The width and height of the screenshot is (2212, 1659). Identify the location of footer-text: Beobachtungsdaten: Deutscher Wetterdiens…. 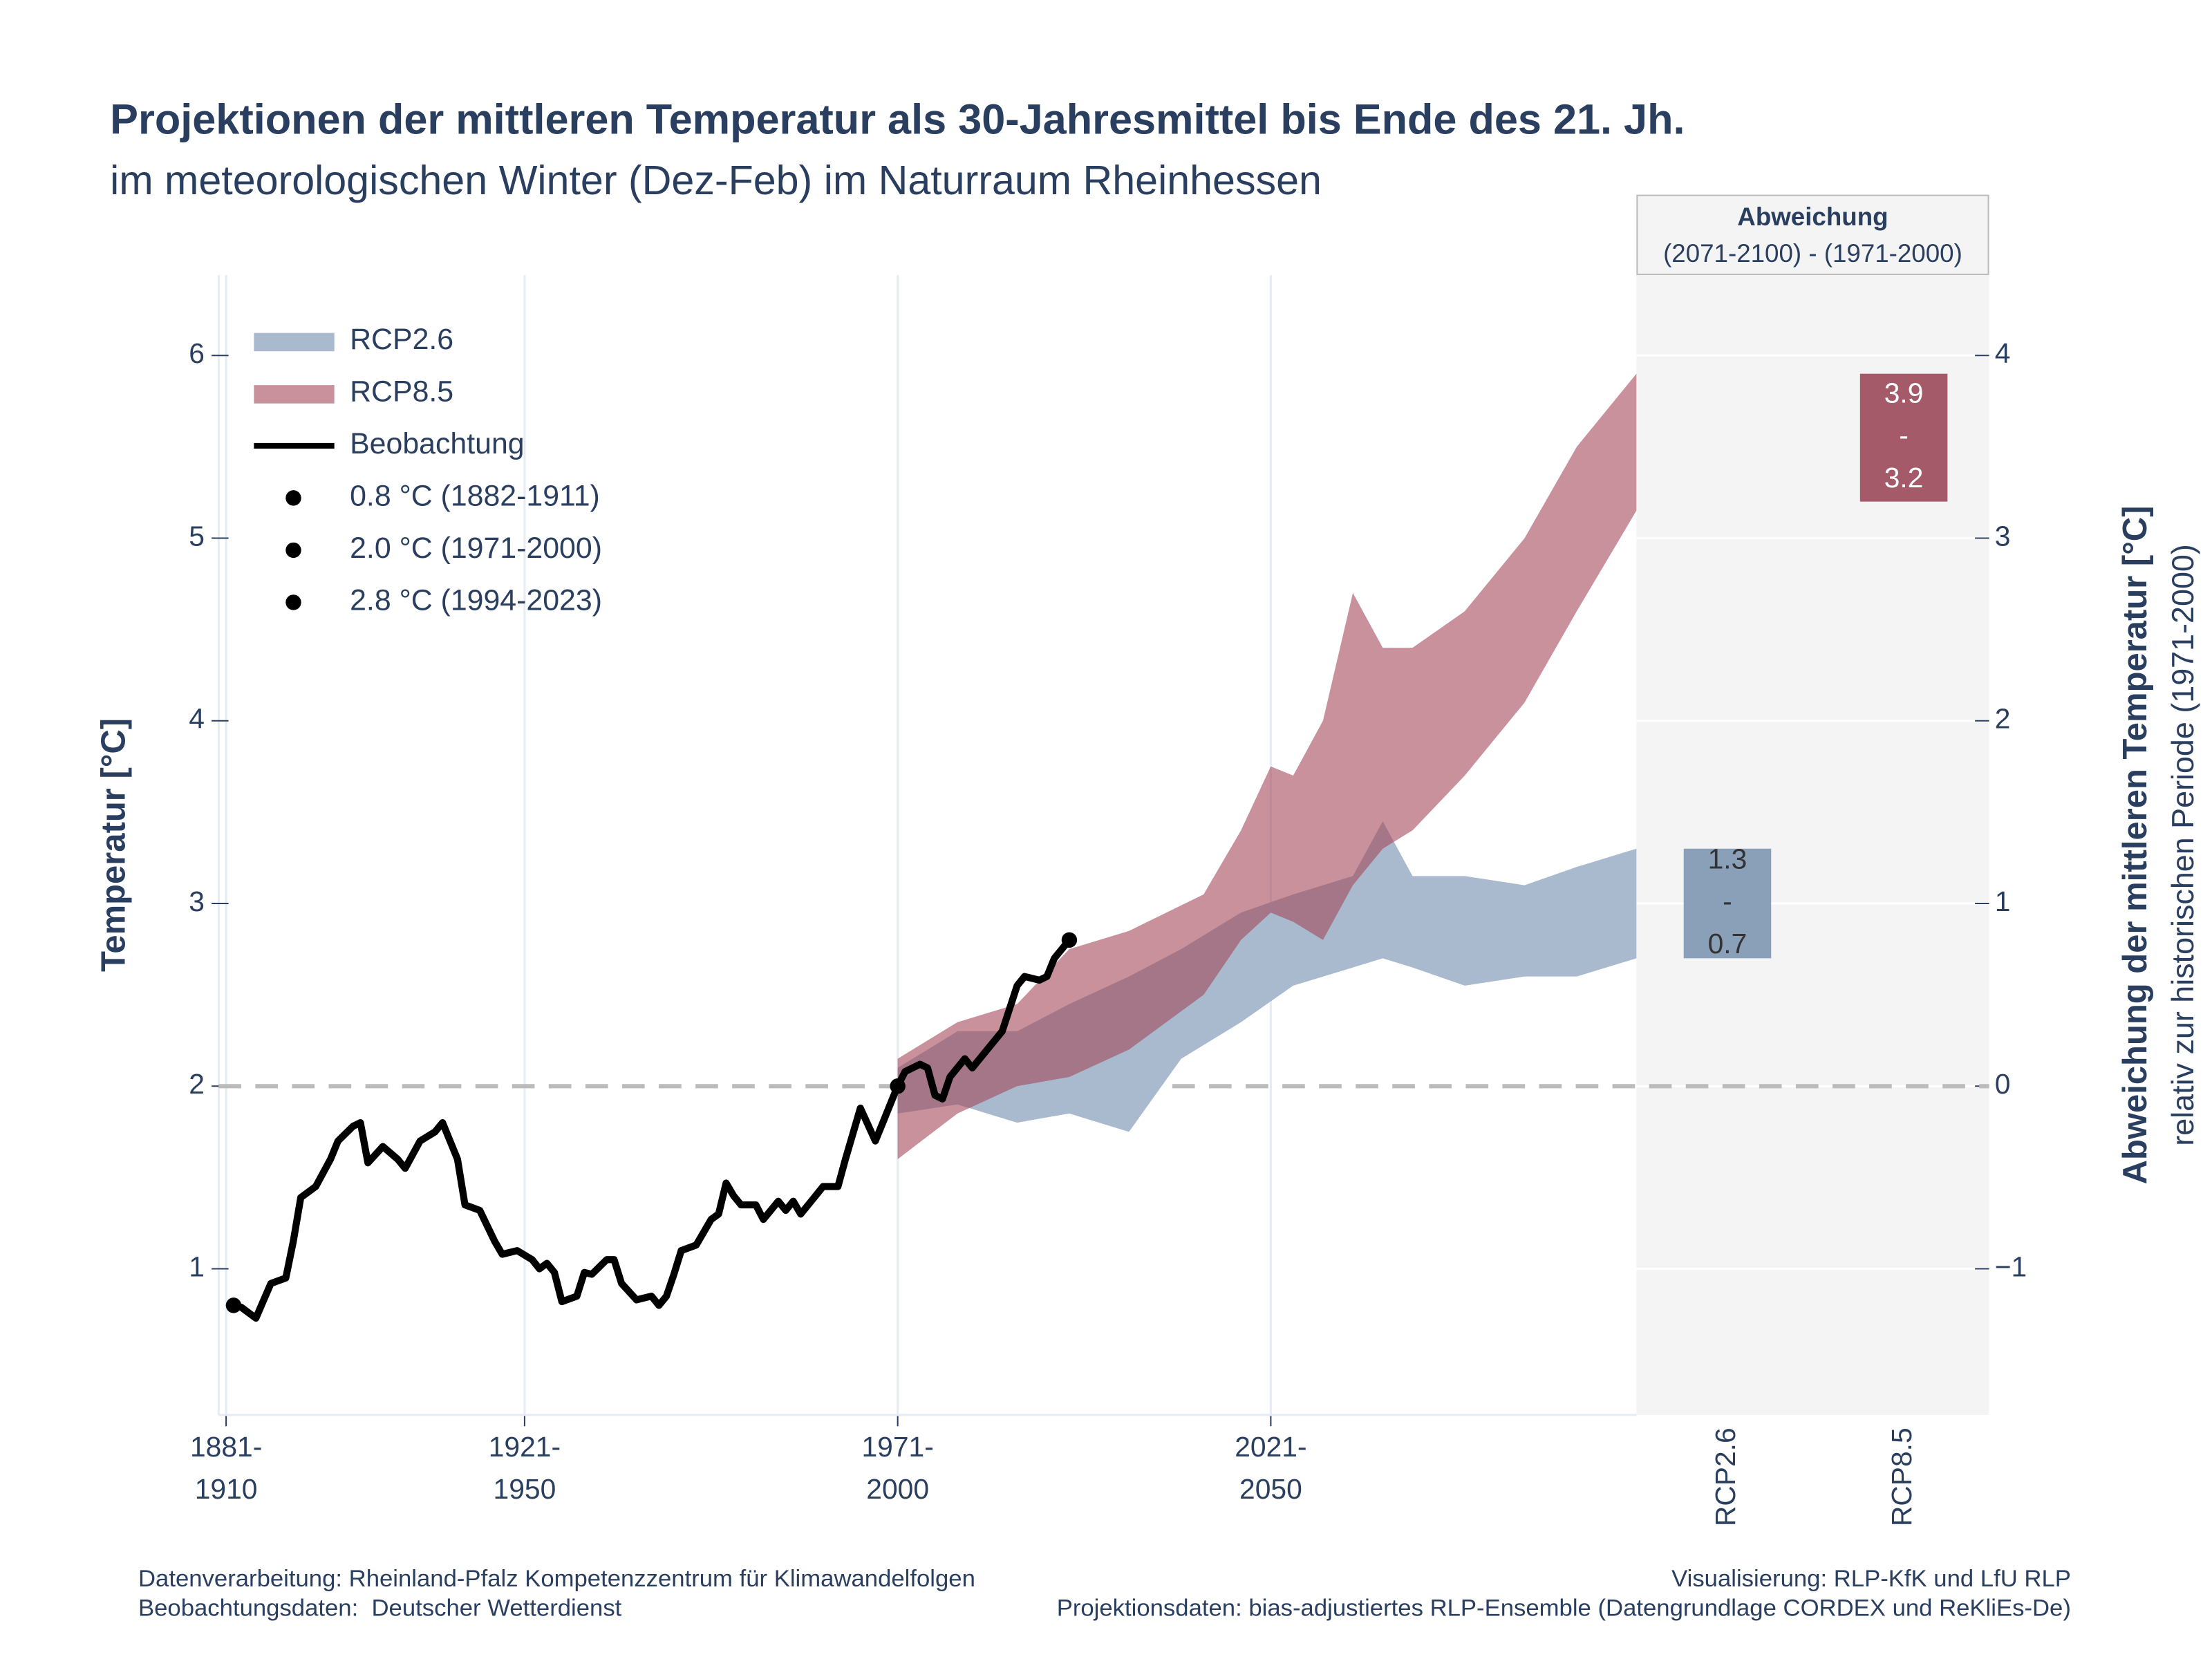
(380, 1609).